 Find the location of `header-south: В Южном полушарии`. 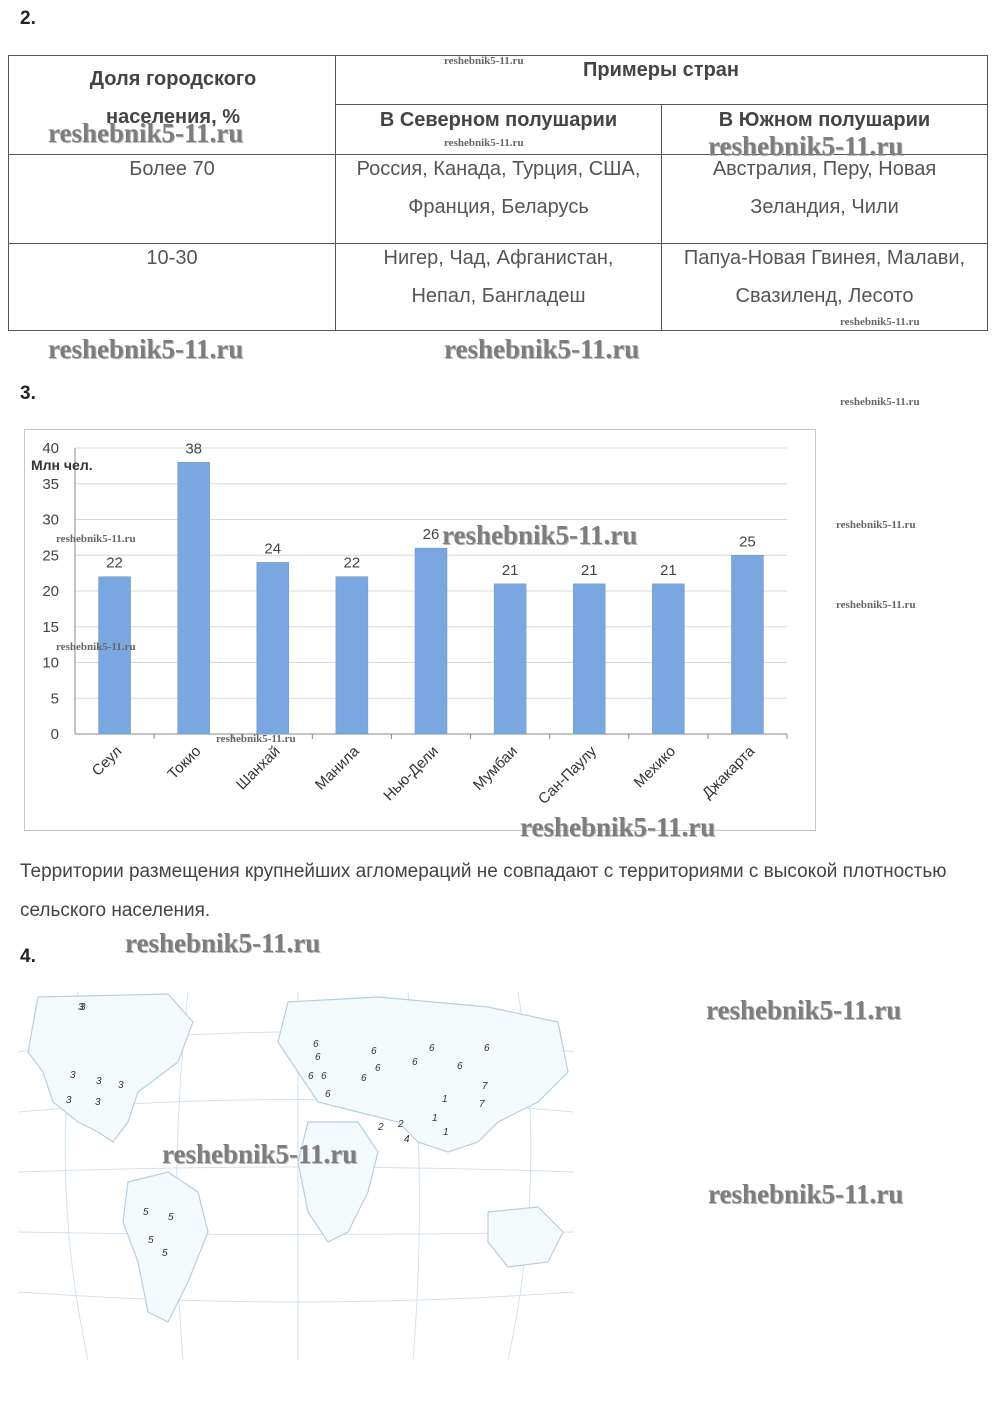

header-south: В Южном полушарии is located at coordinates (824, 120).